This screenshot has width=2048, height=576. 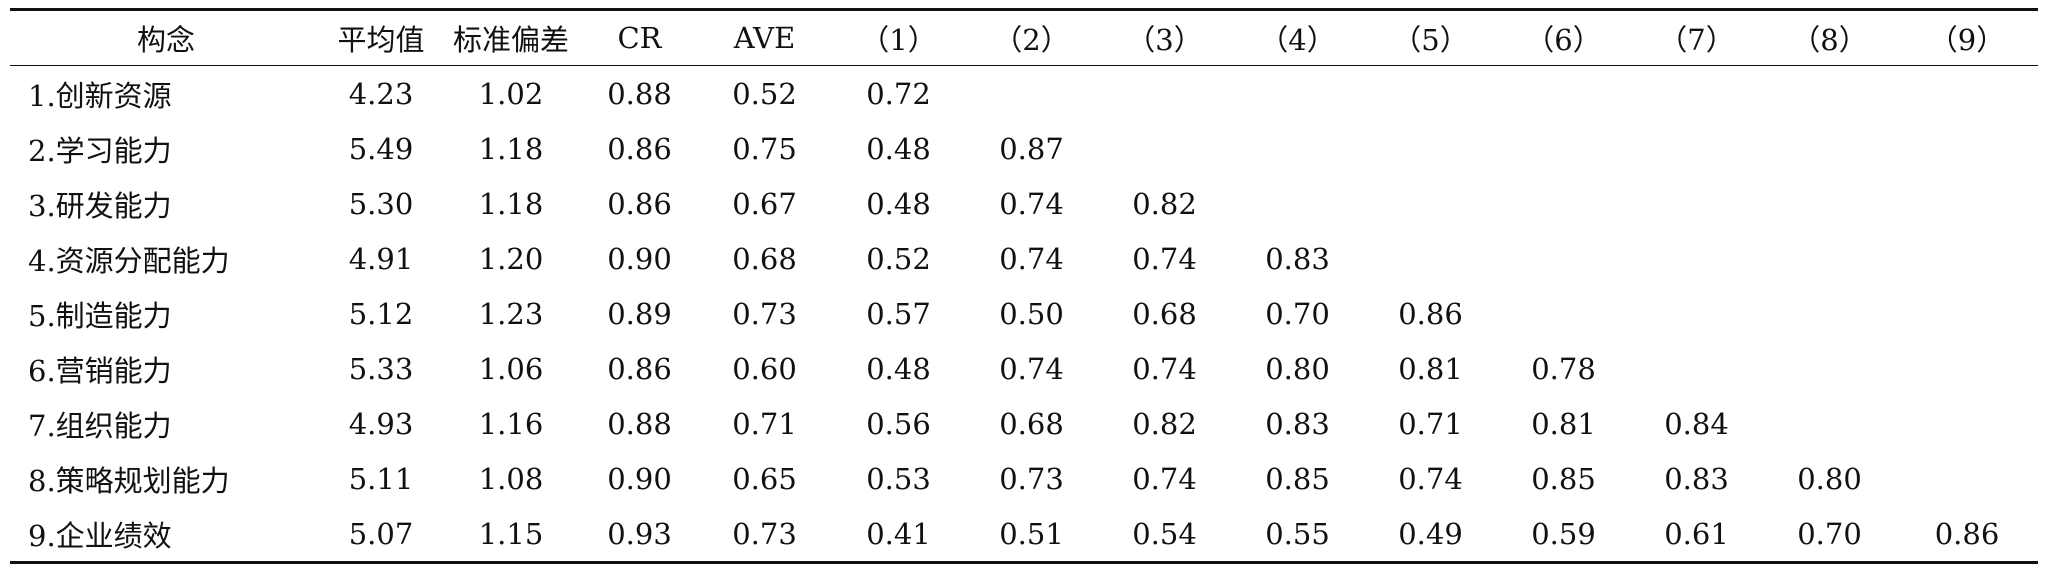 What do you see at coordinates (1164, 203) in the screenshot?
I see `table-cell: 0.82` at bounding box center [1164, 203].